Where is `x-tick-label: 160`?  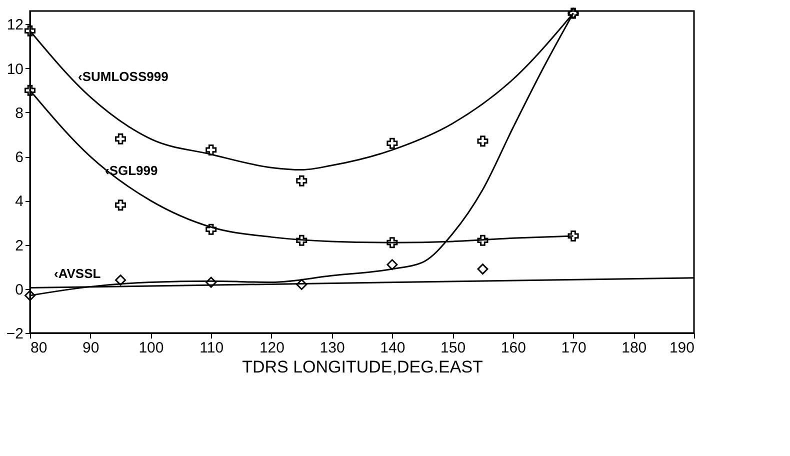
x-tick-label: 160 is located at coordinates (513, 348).